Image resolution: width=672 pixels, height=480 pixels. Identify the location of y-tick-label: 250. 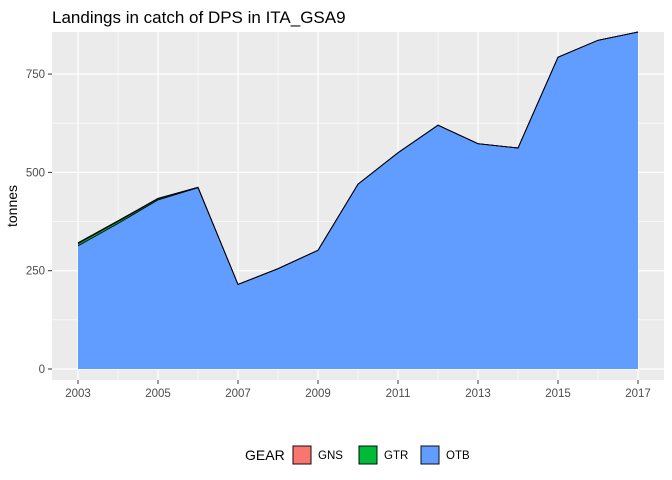
(35, 272).